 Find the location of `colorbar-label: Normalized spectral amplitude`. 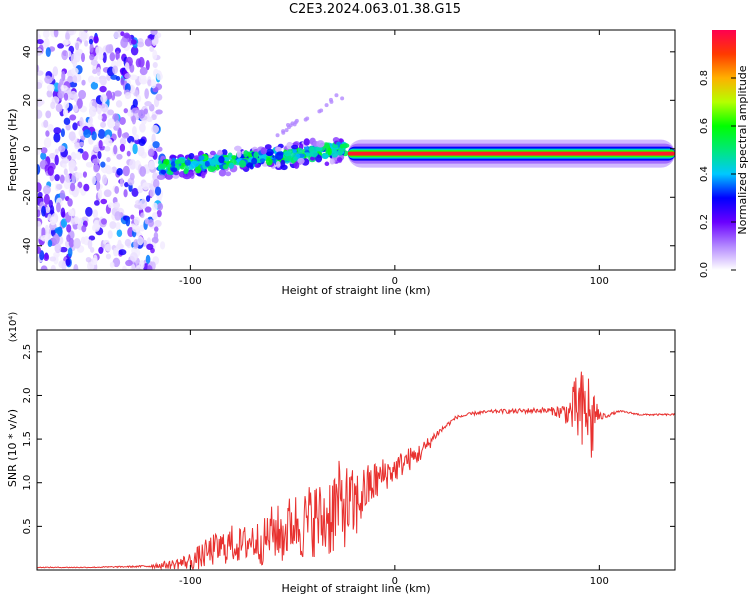

colorbar-label: Normalized spectral amplitude is located at coordinates (742, 149).